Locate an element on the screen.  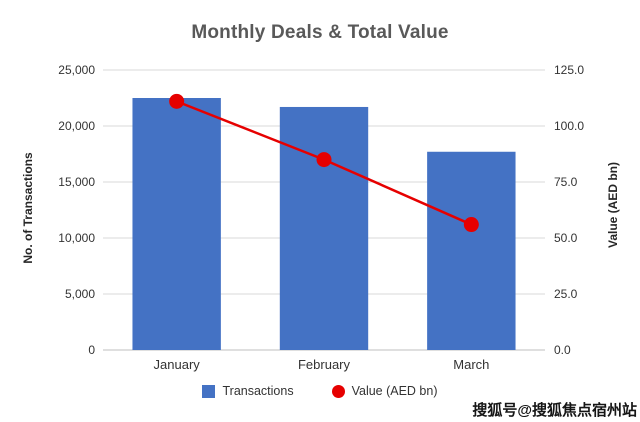
legend: Transactions Value (AED bn) is located at coordinates (320, 391).